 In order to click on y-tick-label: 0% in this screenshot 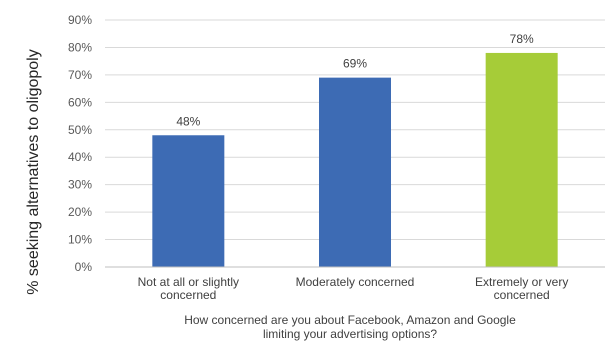, I will do `click(84, 267)`.